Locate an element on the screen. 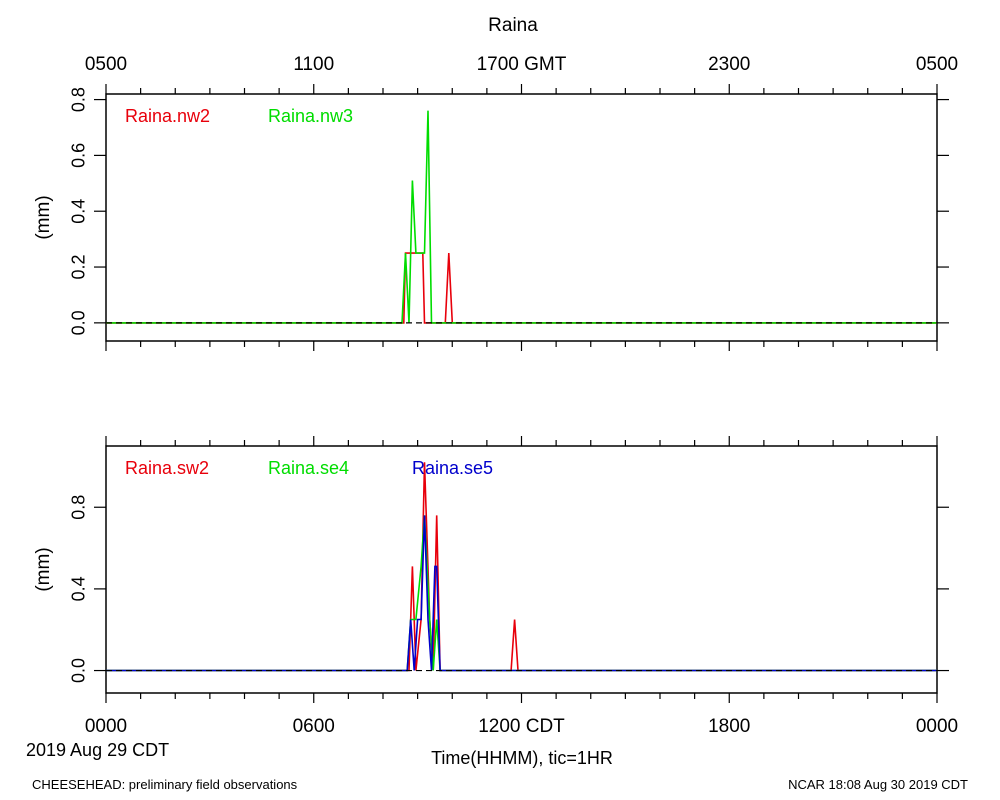 The height and width of the screenshot is (800, 1000). top-axis-tick-label: 1100 is located at coordinates (313, 64).